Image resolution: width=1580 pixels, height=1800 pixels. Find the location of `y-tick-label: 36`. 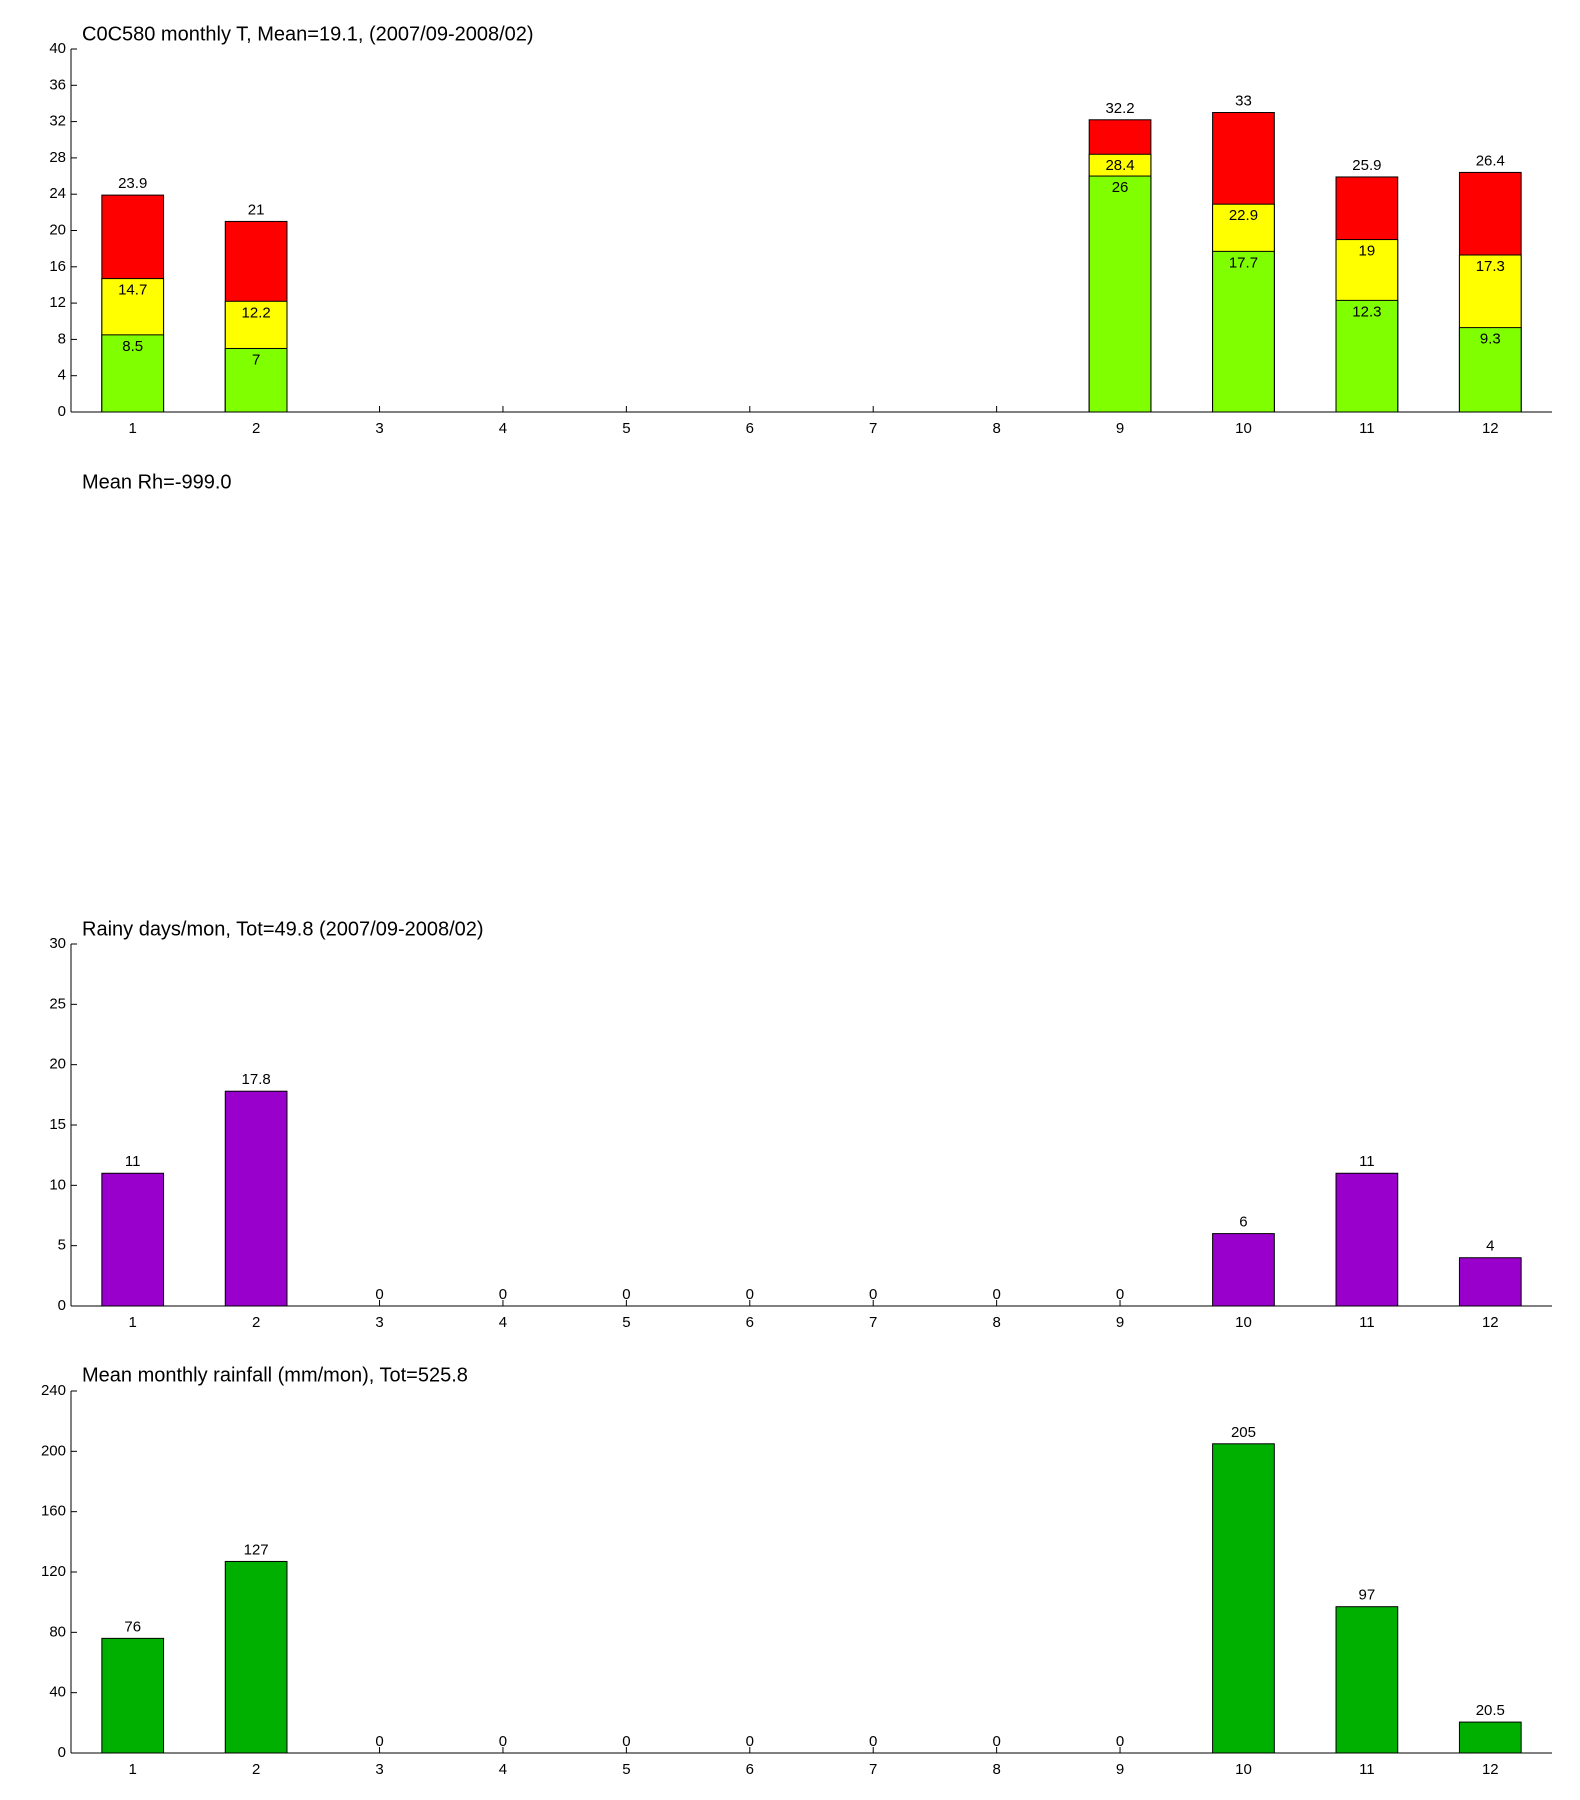

y-tick-label: 36 is located at coordinates (57, 84).